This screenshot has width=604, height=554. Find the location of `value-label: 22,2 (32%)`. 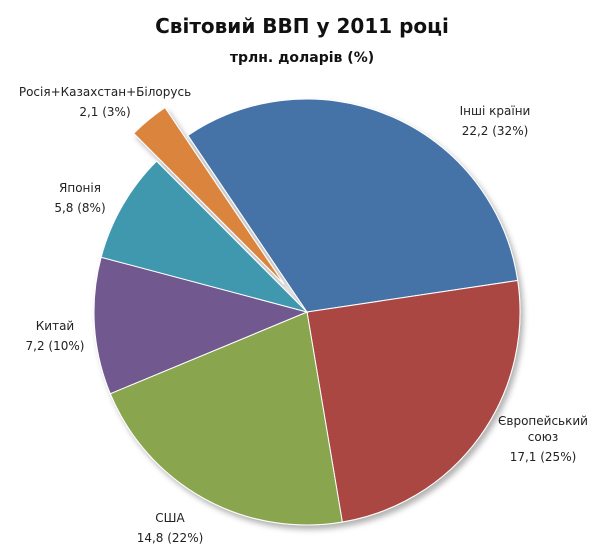

value-label: 22,2 (32%) is located at coordinates (495, 131).